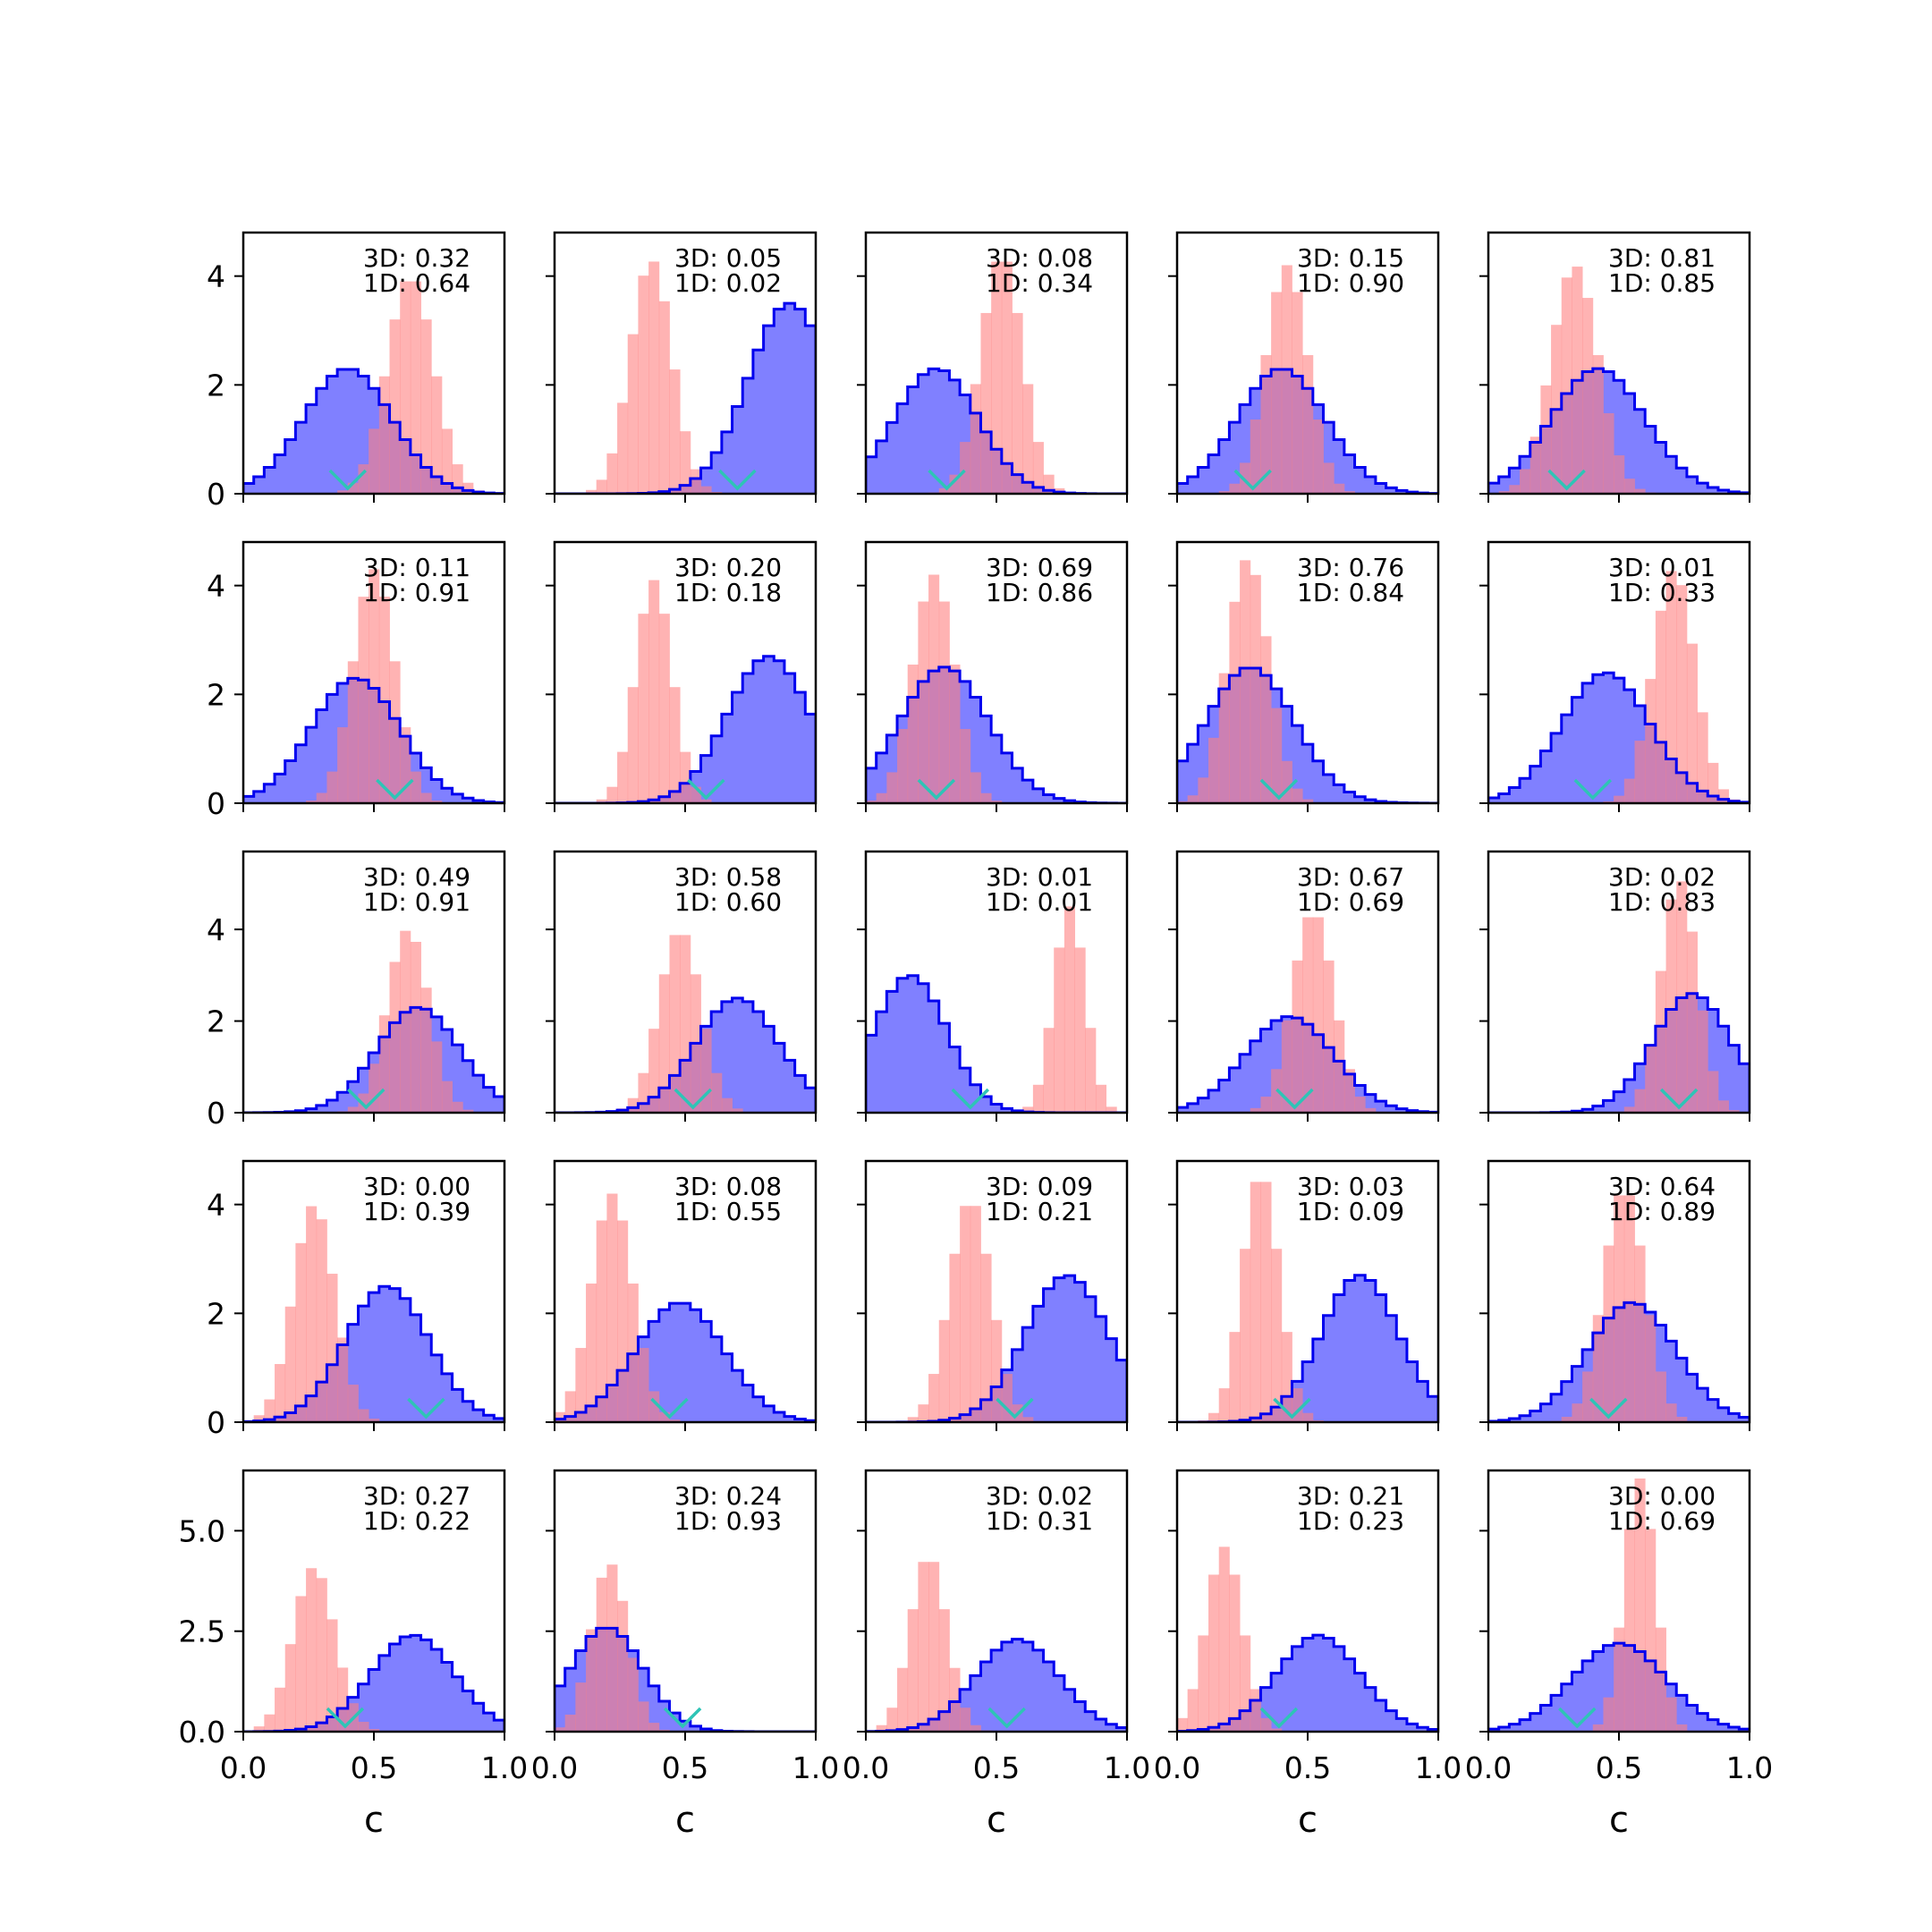 This screenshot has height=1932, width=1932. I want to click on x-tick-label: 1.0, so click(1127, 1767).